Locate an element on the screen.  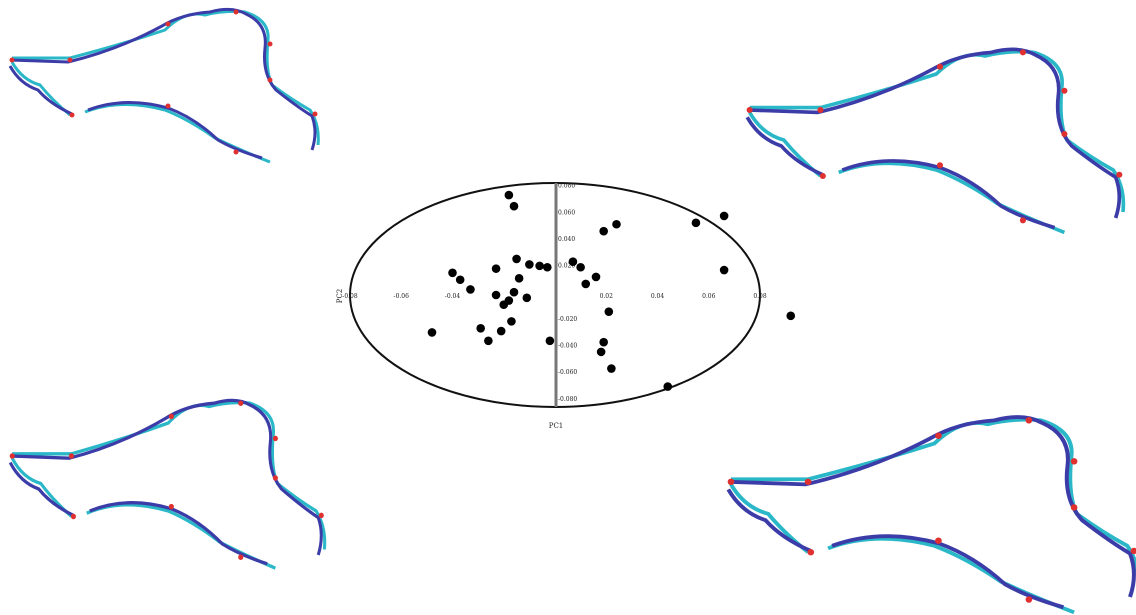
x-tick-label-6: 0.06 is located at coordinates (709, 296).